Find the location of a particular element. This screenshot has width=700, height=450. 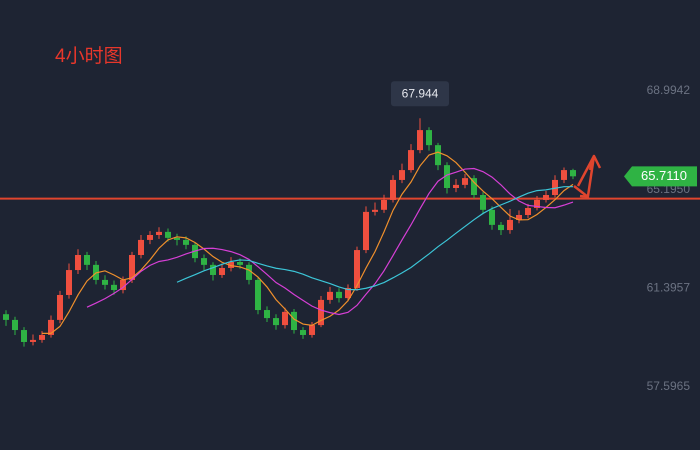

max-label-box is located at coordinates (420, 94).